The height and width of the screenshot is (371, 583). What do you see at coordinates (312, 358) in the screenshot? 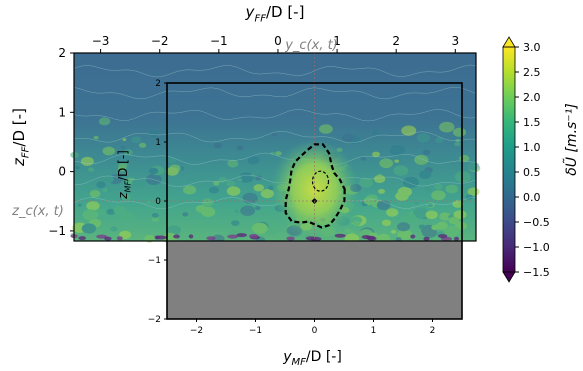
I see `mf-x-axis-label: yMF/D [-]` at bounding box center [312, 358].